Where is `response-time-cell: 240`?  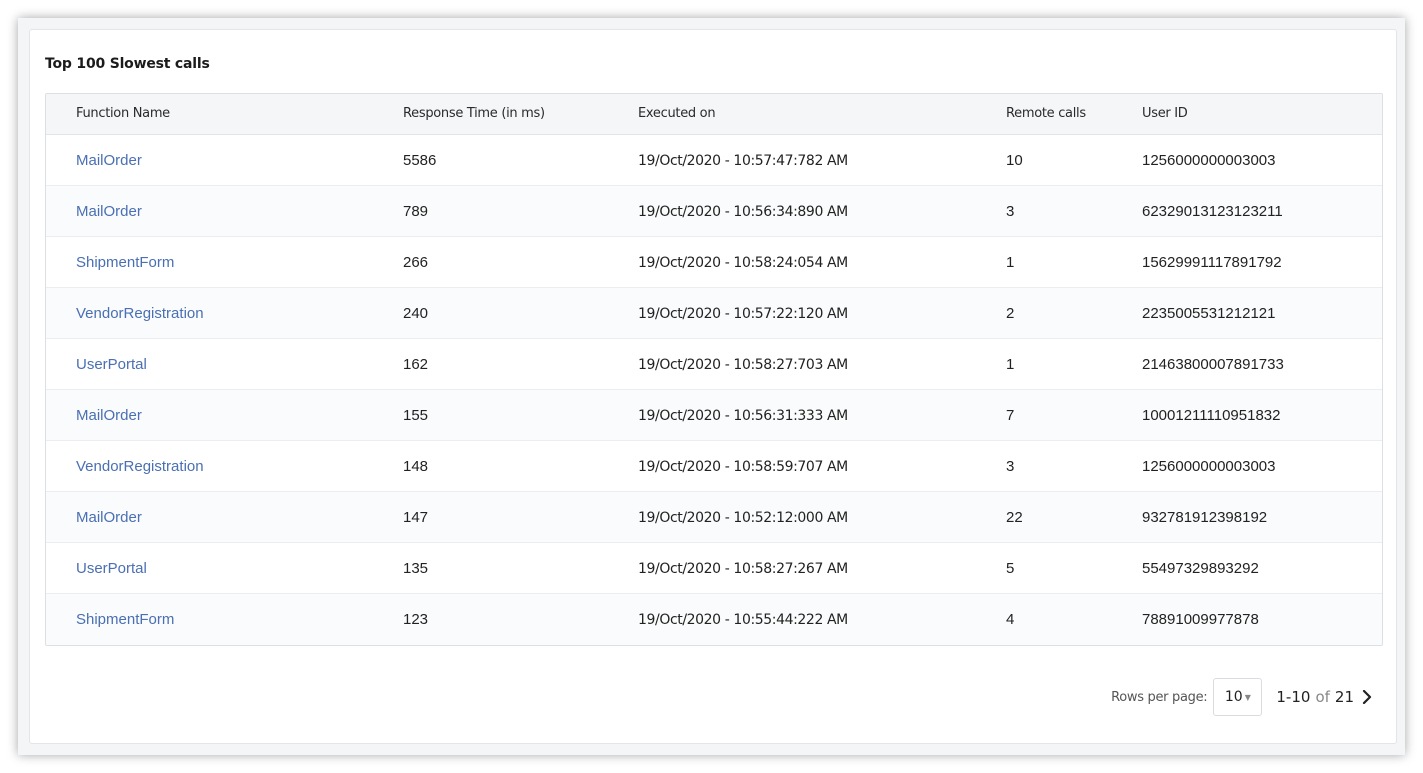 response-time-cell: 240 is located at coordinates (416, 313).